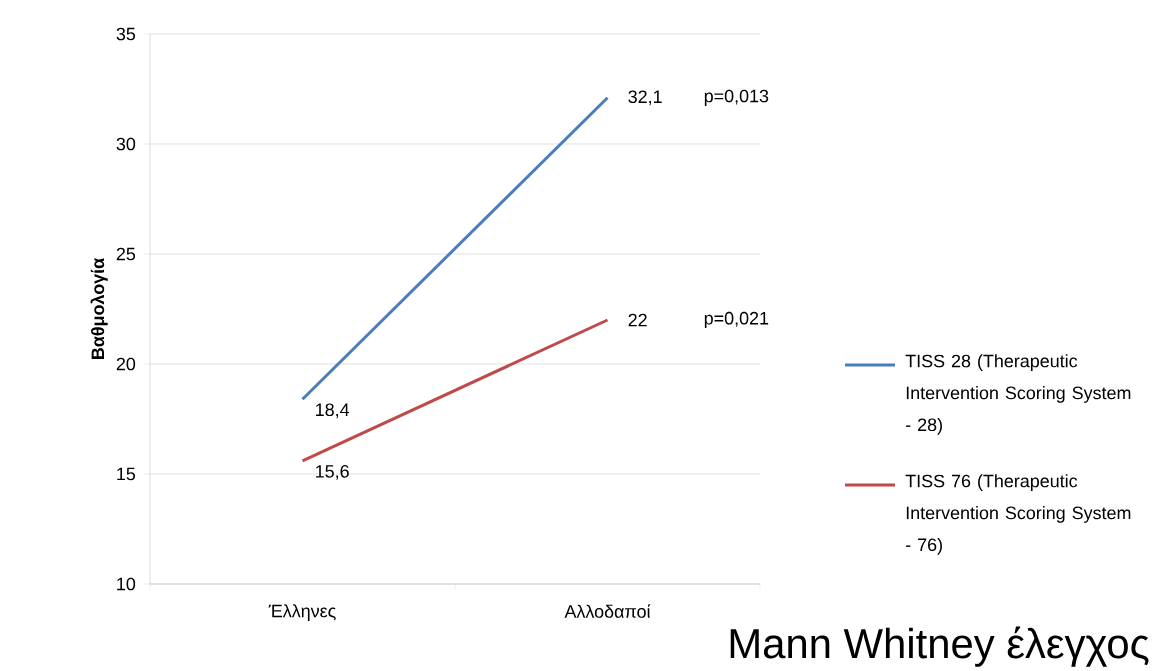 This screenshot has height=671, width=1156. What do you see at coordinates (332, 472) in the screenshot?
I see `data-label: 15,6` at bounding box center [332, 472].